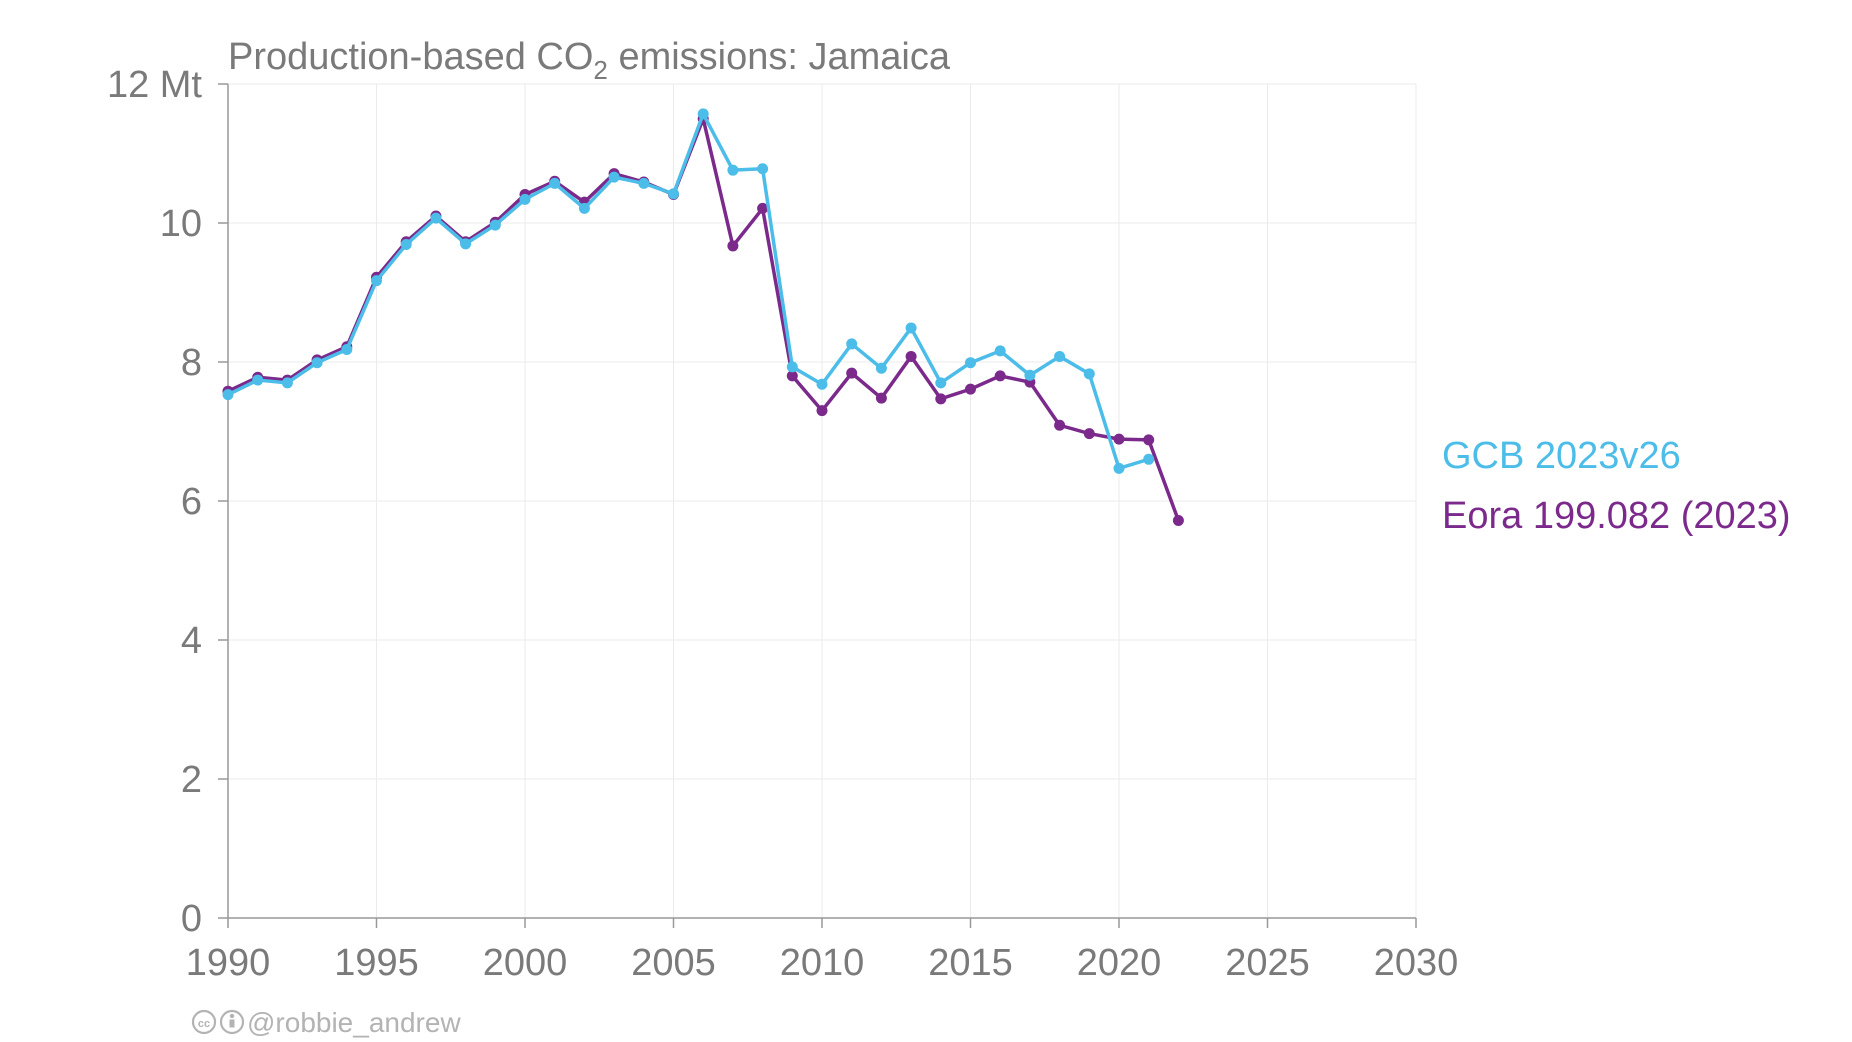 Image resolution: width=1852 pixels, height=1042 pixels. What do you see at coordinates (181, 224) in the screenshot?
I see `y-tick-label: 10` at bounding box center [181, 224].